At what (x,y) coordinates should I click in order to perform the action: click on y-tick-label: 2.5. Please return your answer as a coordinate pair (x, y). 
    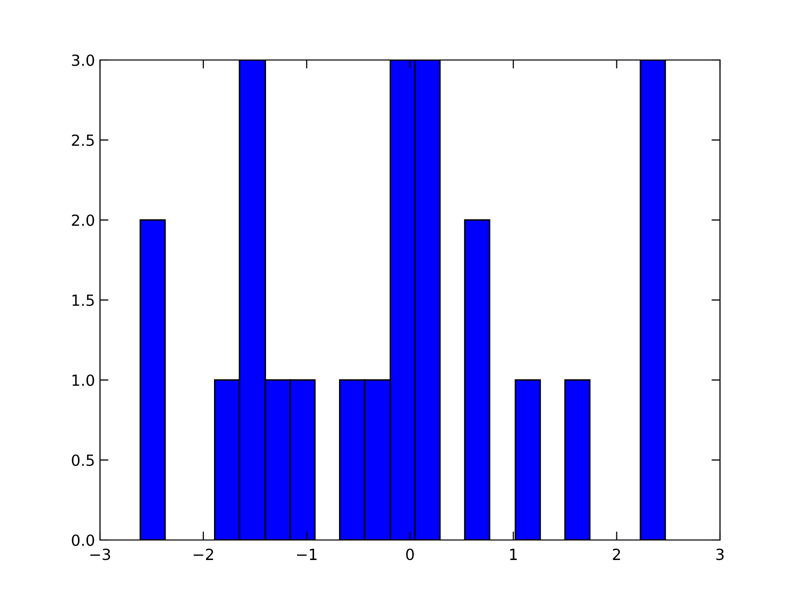
    Looking at the image, I should click on (83, 140).